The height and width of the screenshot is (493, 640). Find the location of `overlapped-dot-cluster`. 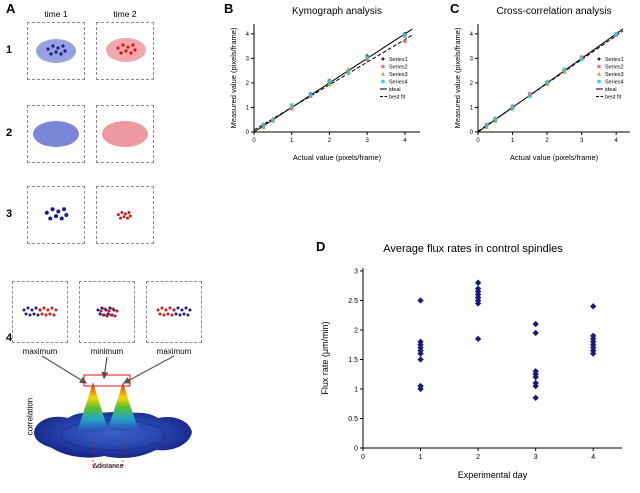

overlapped-dot-cluster is located at coordinates (107, 312).